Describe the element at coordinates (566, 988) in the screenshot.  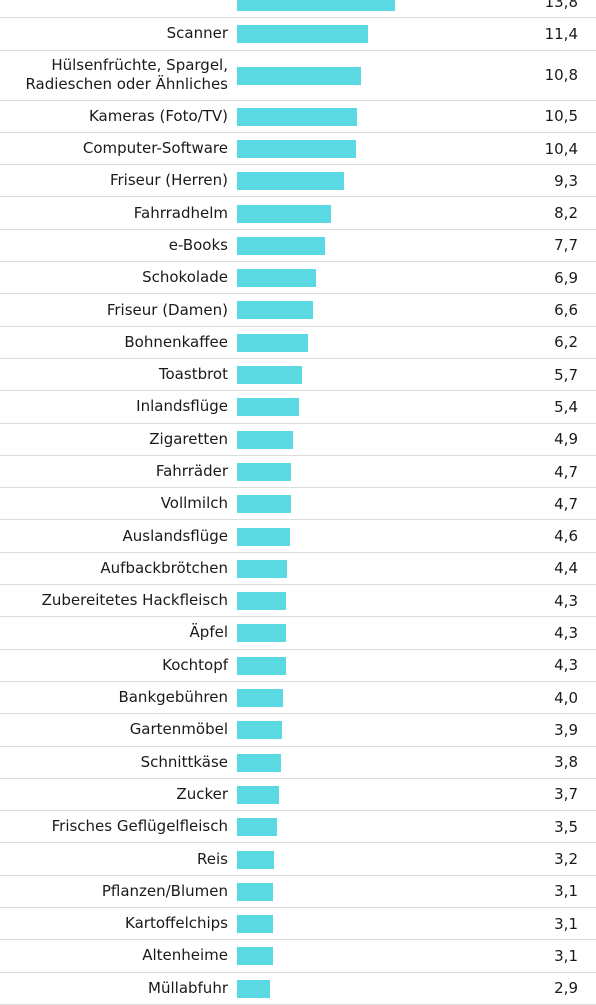
I see `value-label: 2,9` at that location.